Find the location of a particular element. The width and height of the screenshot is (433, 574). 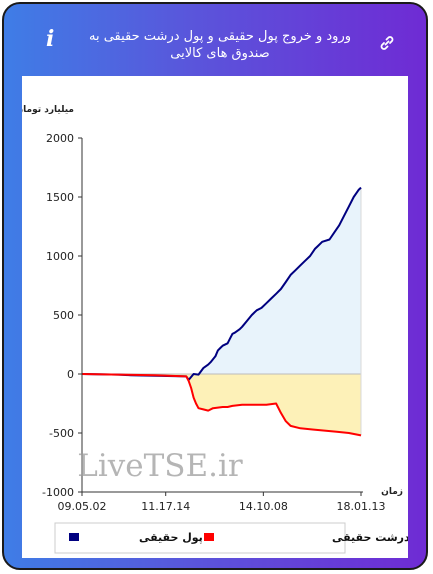

link-icon is located at coordinates (387, 43).